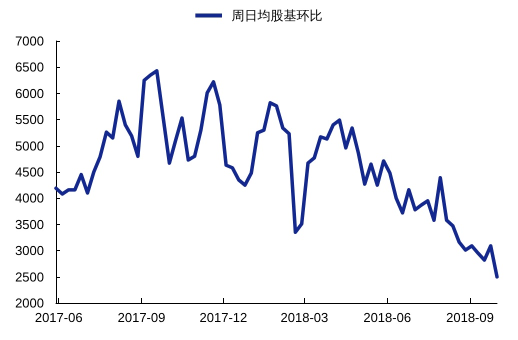 Image resolution: width=518 pixels, height=340 pixels. Describe the element at coordinates (224, 317) in the screenshot. I see `x-tick-label: 2017-12` at that location.